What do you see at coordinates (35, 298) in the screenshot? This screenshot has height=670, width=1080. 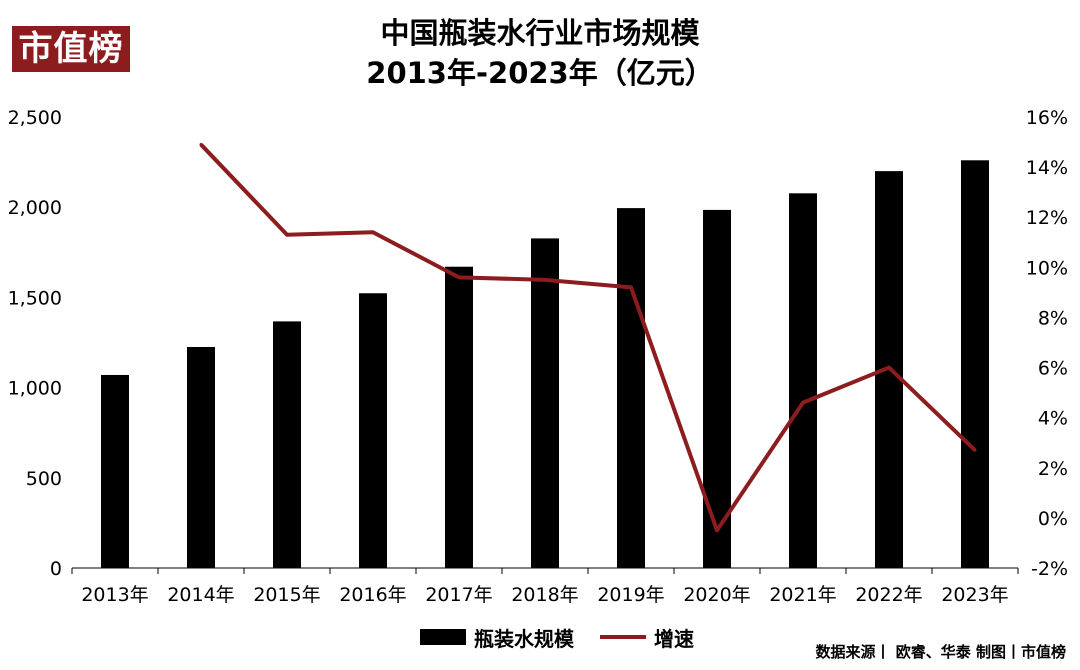 I see `y-left-tick-label: 1,500` at bounding box center [35, 298].